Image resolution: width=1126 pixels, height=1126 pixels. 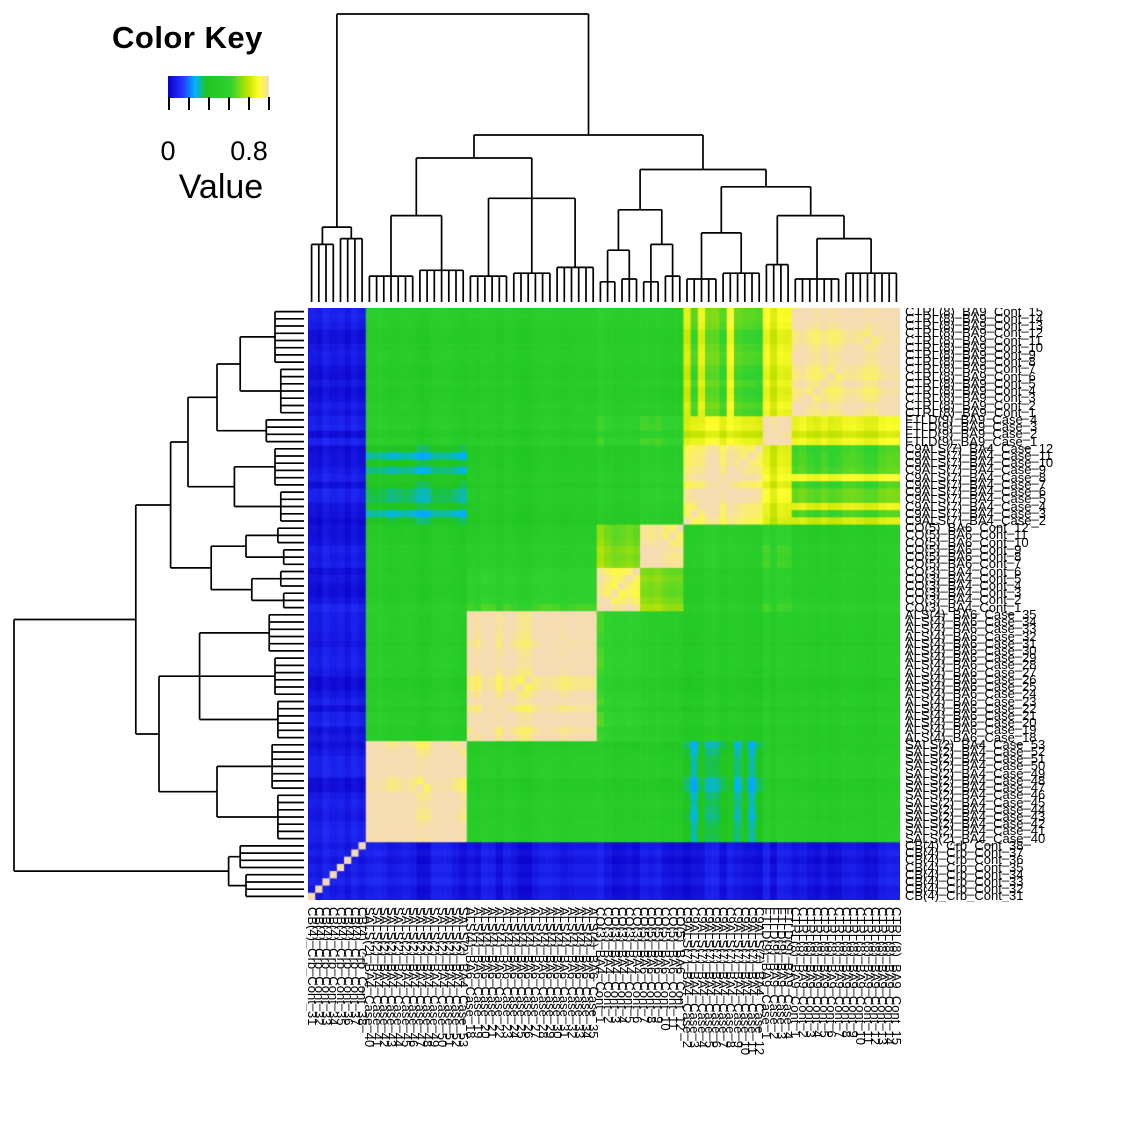 I want to click on row-label: C9ALS(7)_BA4_Case_12, so click(x=979, y=448).